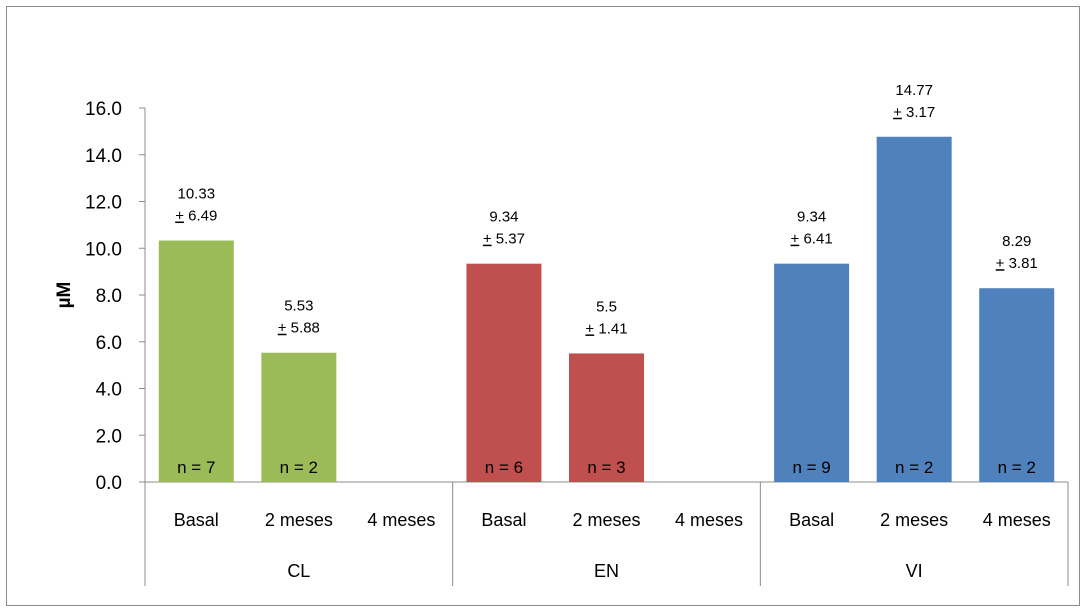 The image size is (1086, 612). What do you see at coordinates (914, 571) in the screenshot?
I see `group-label: VI` at bounding box center [914, 571].